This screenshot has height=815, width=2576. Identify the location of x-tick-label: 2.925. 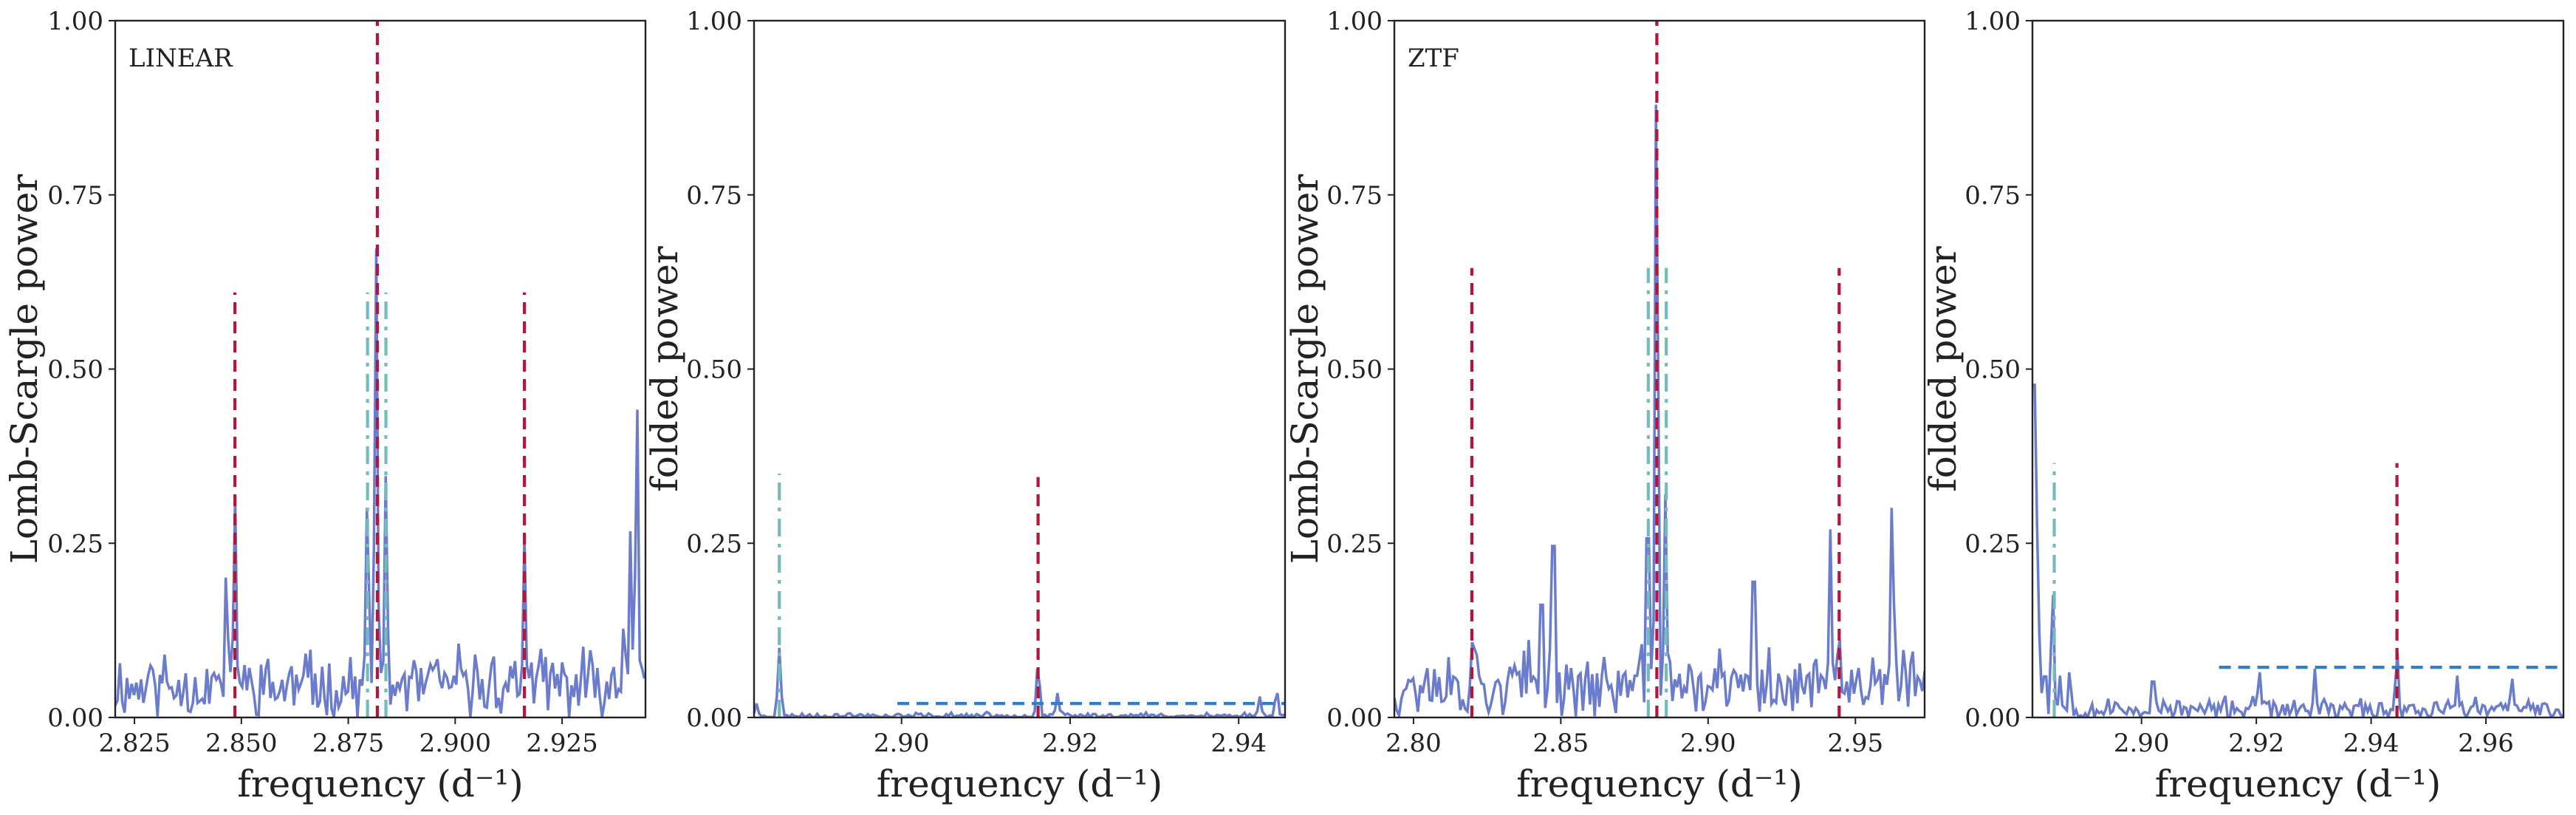
(561, 743).